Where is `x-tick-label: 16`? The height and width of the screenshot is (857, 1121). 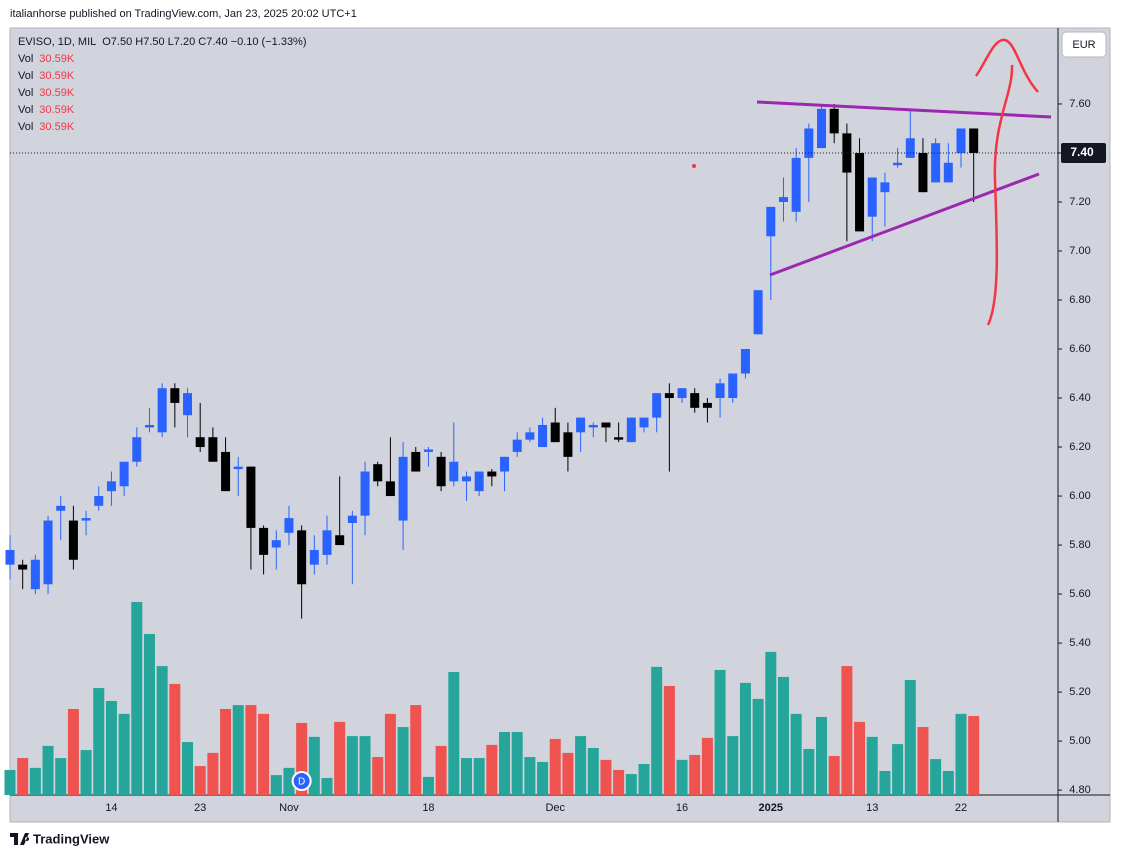 x-tick-label: 16 is located at coordinates (682, 808).